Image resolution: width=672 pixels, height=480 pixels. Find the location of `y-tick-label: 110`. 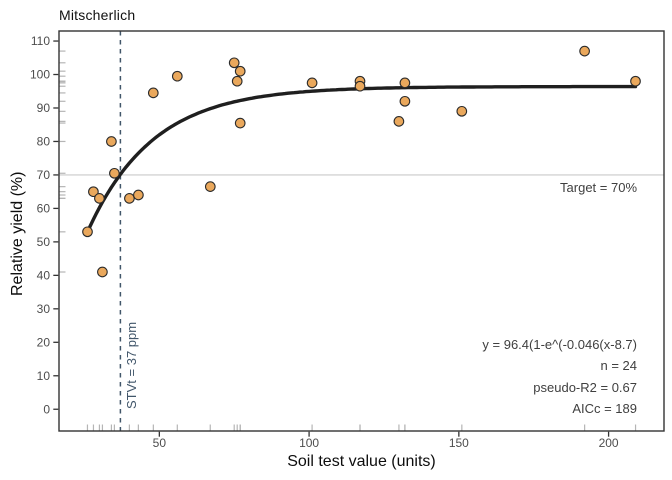

y-tick-label: 110 is located at coordinates (40, 41).